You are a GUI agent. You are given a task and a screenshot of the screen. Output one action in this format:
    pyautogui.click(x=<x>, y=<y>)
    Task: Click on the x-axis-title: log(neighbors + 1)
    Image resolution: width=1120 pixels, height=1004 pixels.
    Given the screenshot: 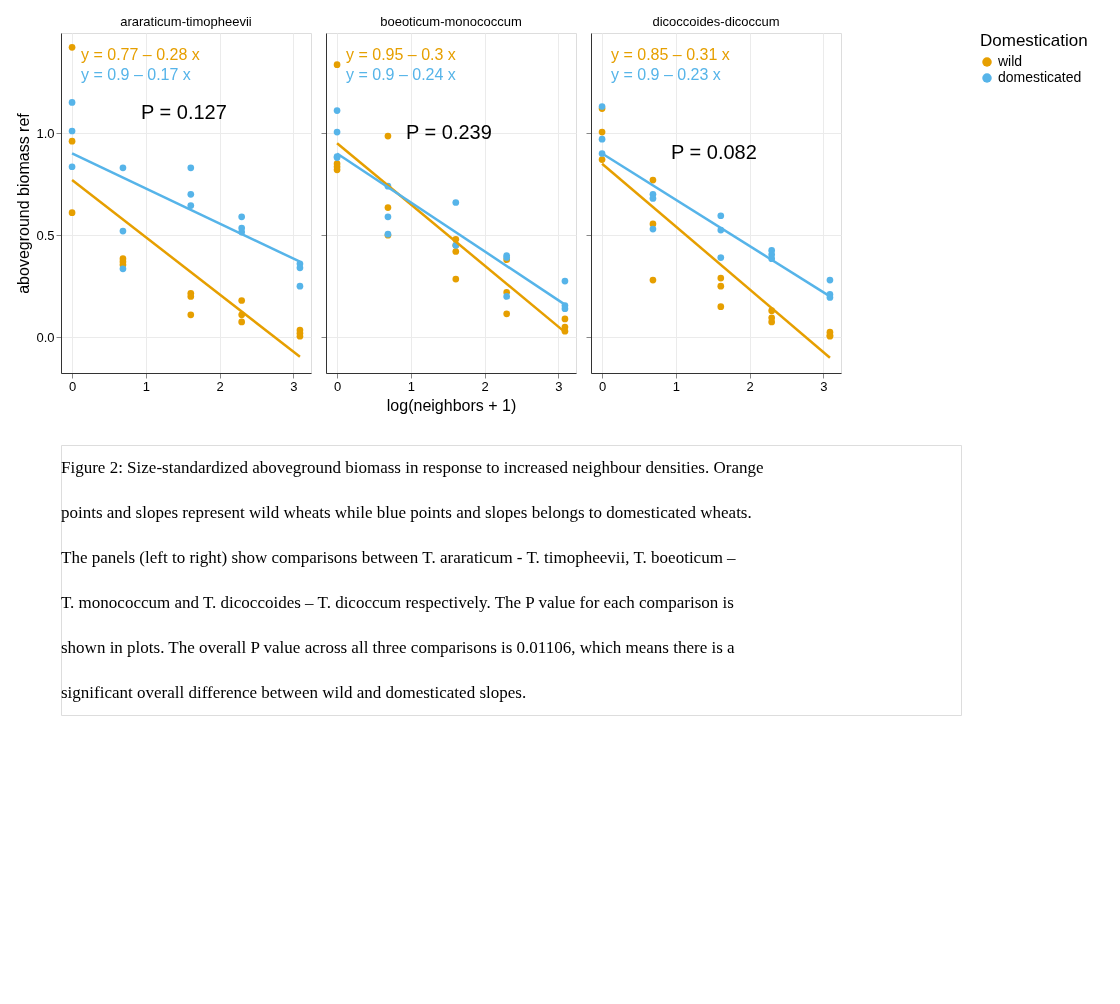 What is the action you would take?
    pyautogui.click(x=451, y=405)
    